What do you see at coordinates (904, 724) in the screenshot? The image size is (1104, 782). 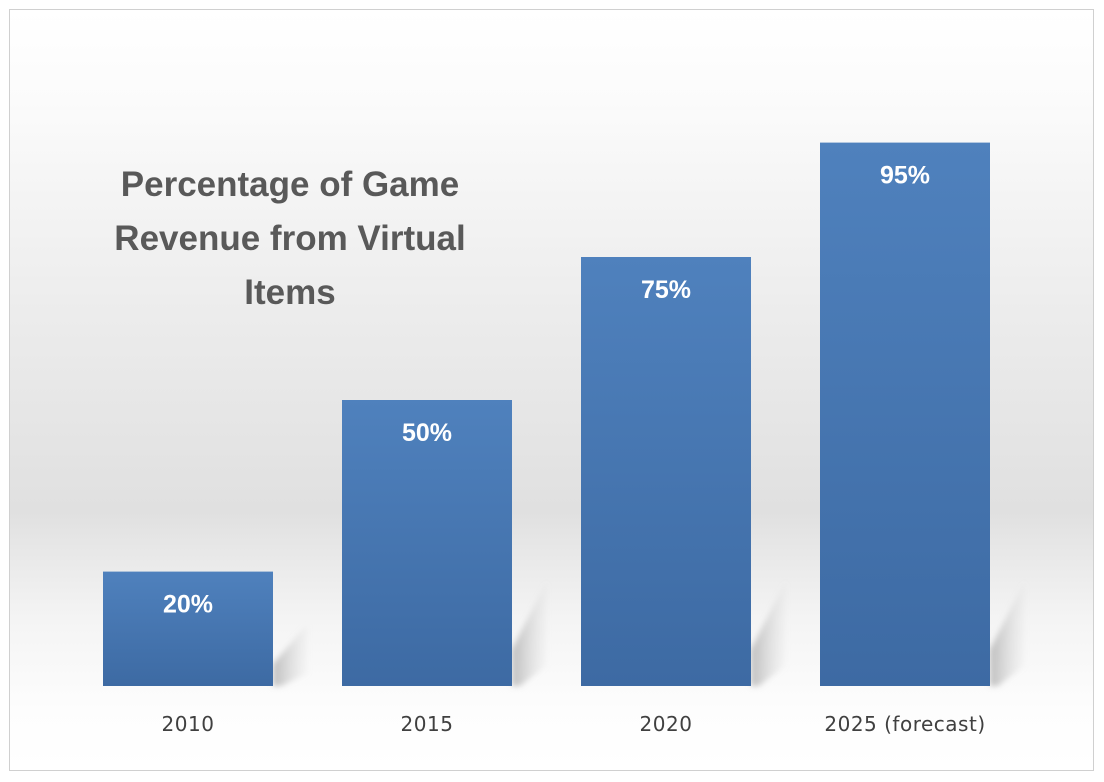 I see `x-tick-label: 2025 (forecast)` at bounding box center [904, 724].